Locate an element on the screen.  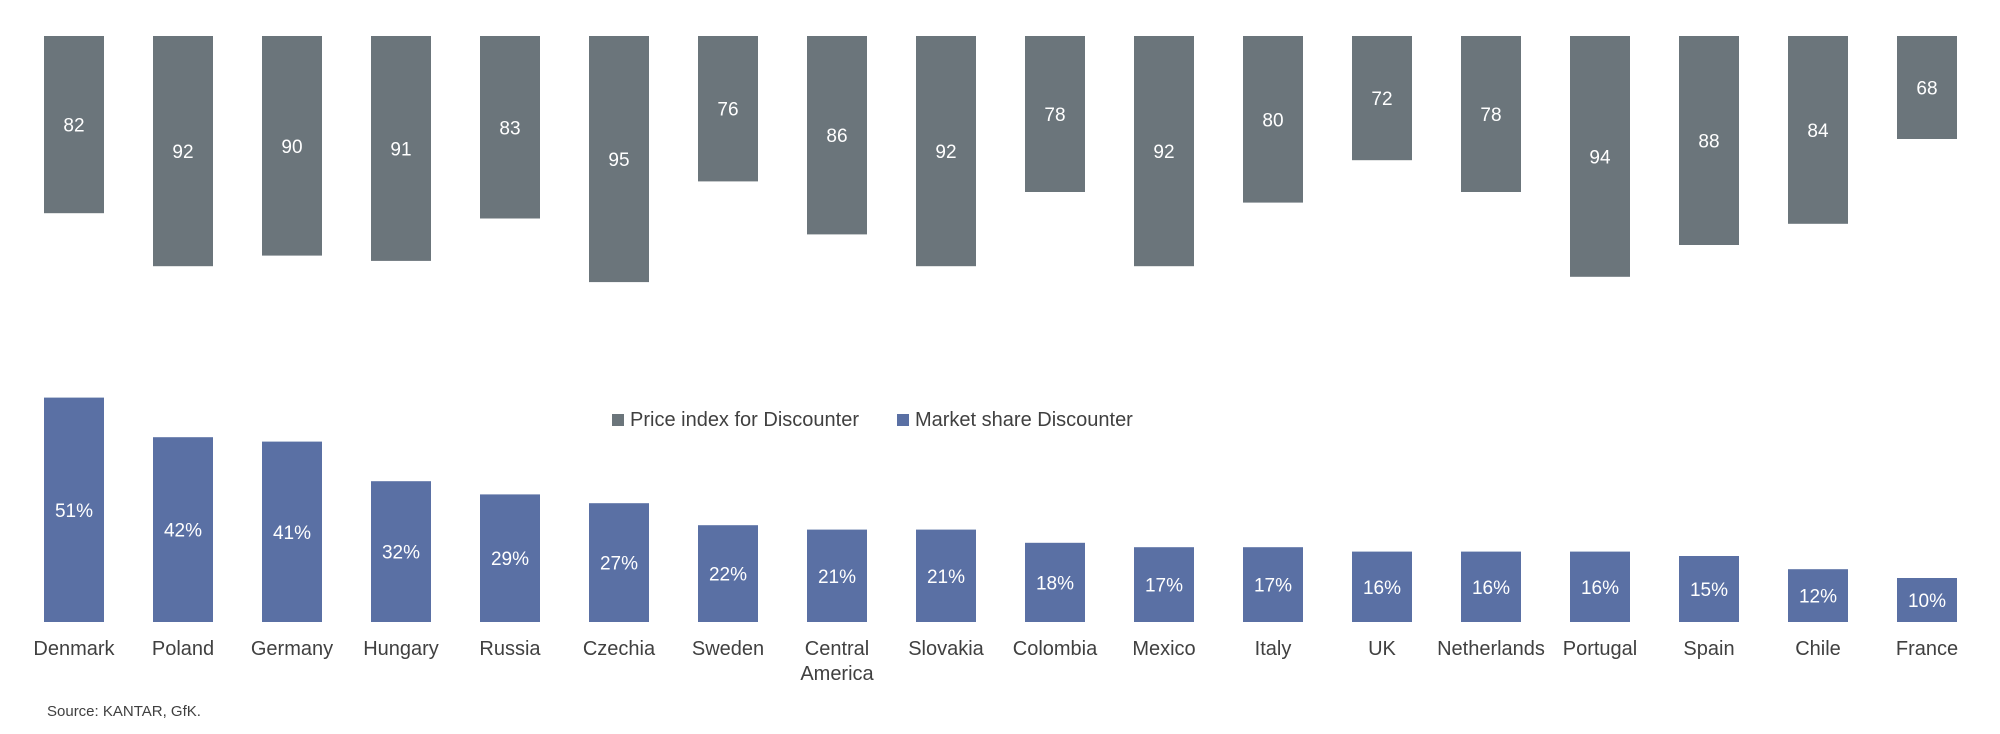
share-bar-poland is located at coordinates (183, 529).